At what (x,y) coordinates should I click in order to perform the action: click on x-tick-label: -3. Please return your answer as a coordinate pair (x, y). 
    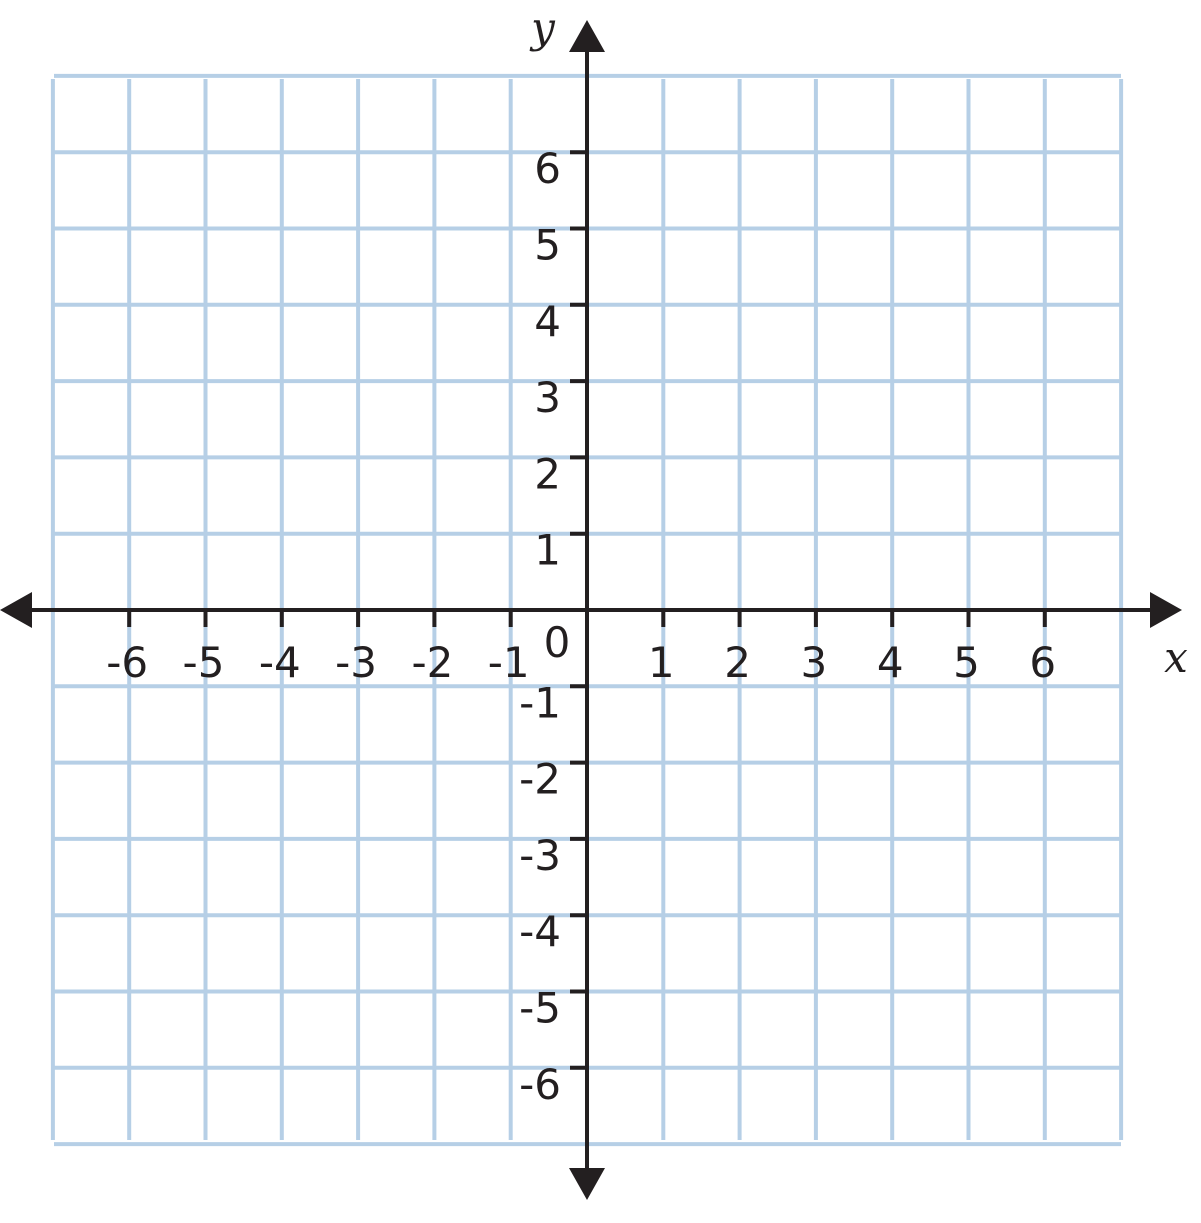
    Looking at the image, I should click on (356, 662).